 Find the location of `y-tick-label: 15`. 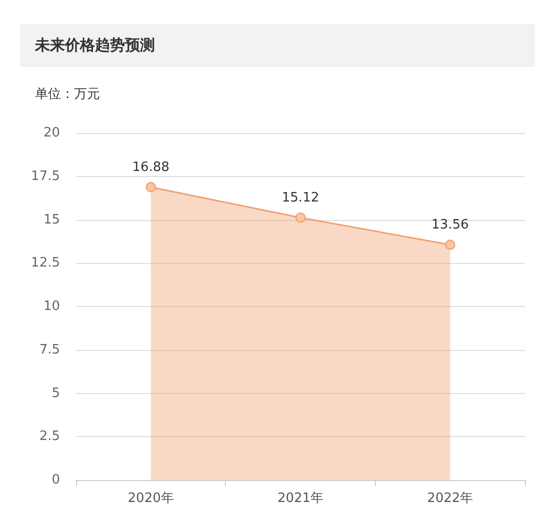

y-tick-label: 15 is located at coordinates (51, 220).